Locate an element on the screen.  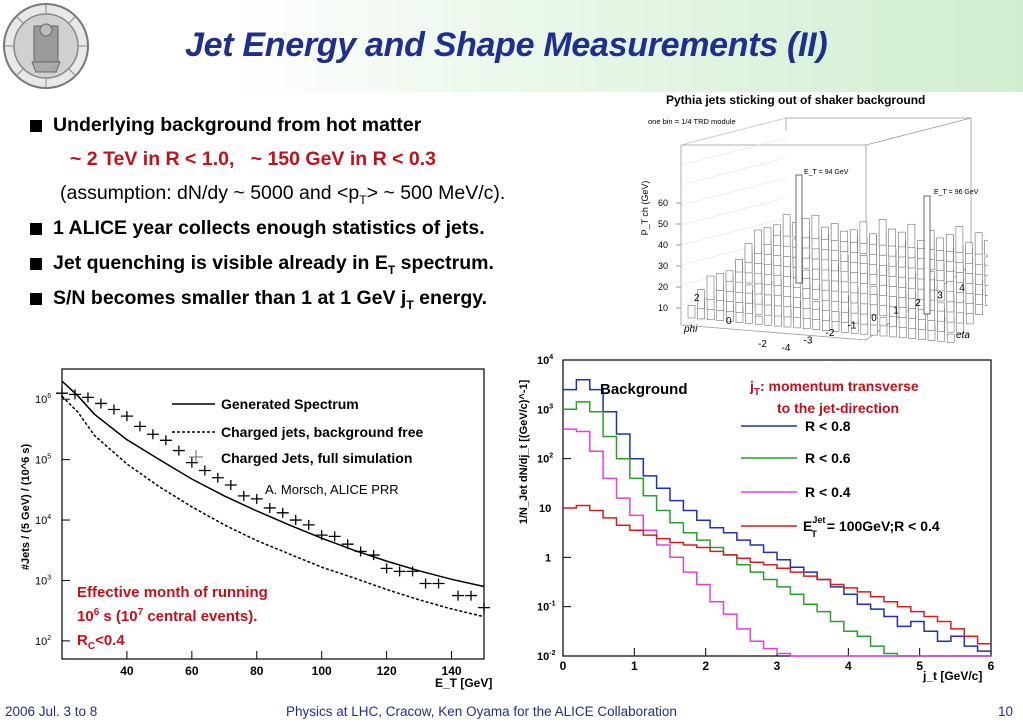
series-r06 is located at coordinates (777, 529).